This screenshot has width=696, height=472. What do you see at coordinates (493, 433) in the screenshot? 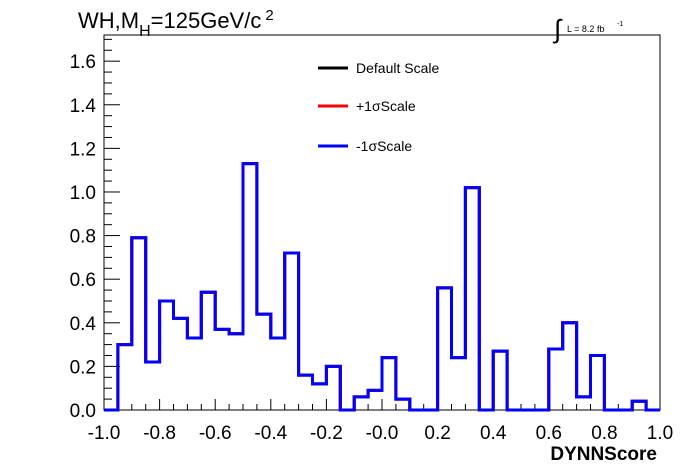
I see `x-tick-label: 0.4` at bounding box center [493, 433].